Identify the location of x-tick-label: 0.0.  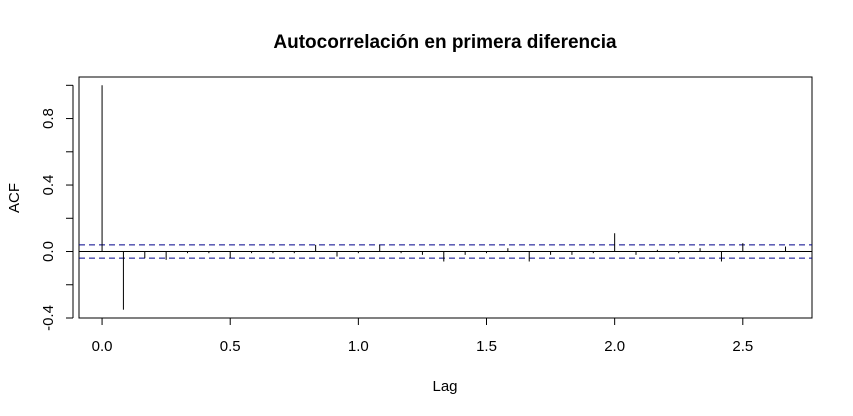
(102, 346).